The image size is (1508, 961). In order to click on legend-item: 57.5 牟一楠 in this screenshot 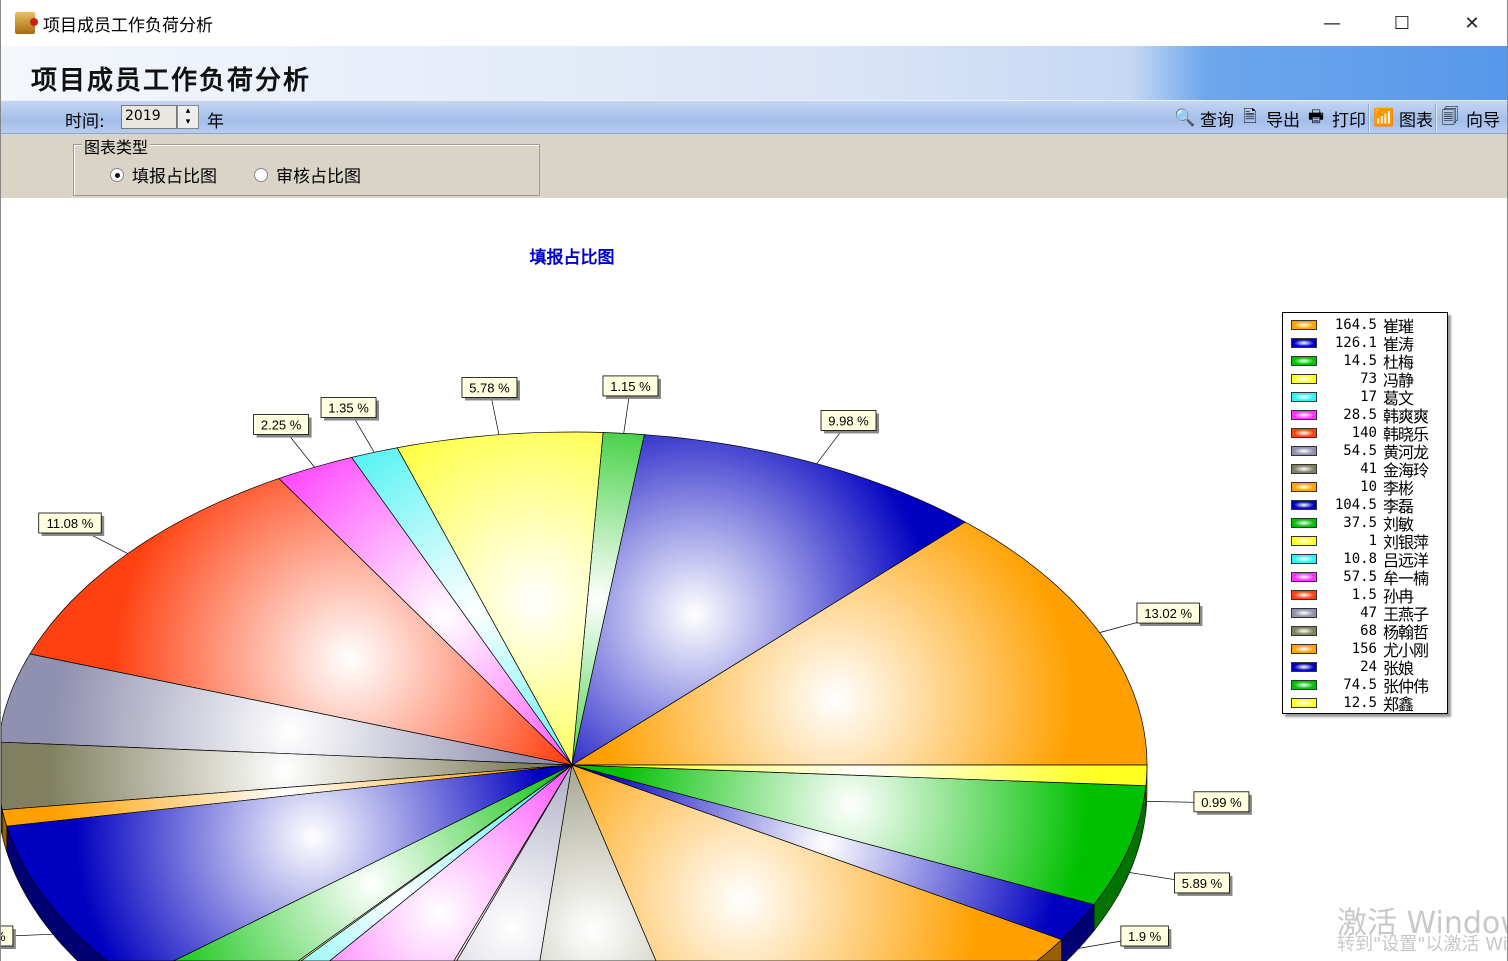, I will do `click(1369, 578)`.